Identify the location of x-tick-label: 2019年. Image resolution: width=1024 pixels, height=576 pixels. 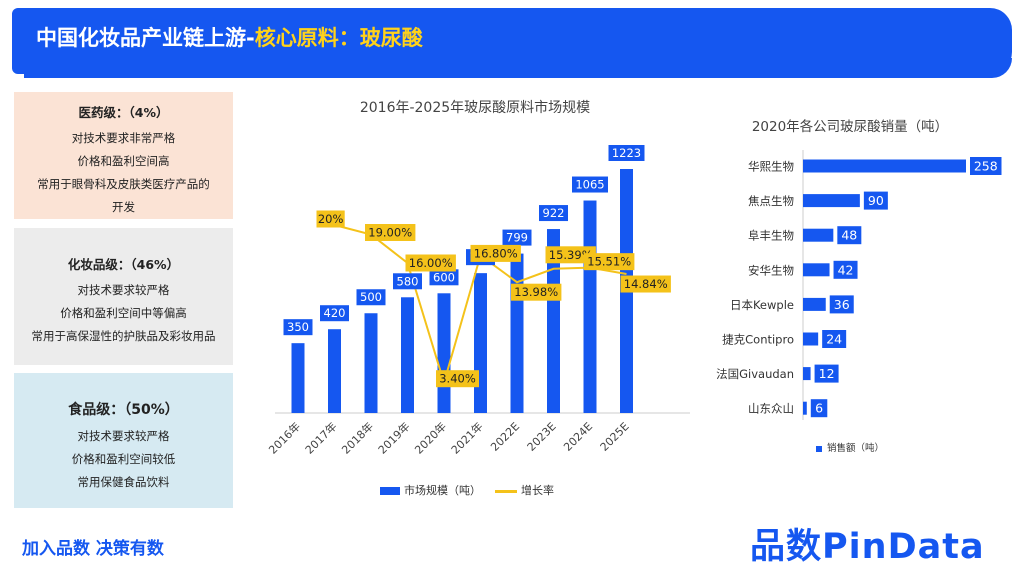
(393, 437).